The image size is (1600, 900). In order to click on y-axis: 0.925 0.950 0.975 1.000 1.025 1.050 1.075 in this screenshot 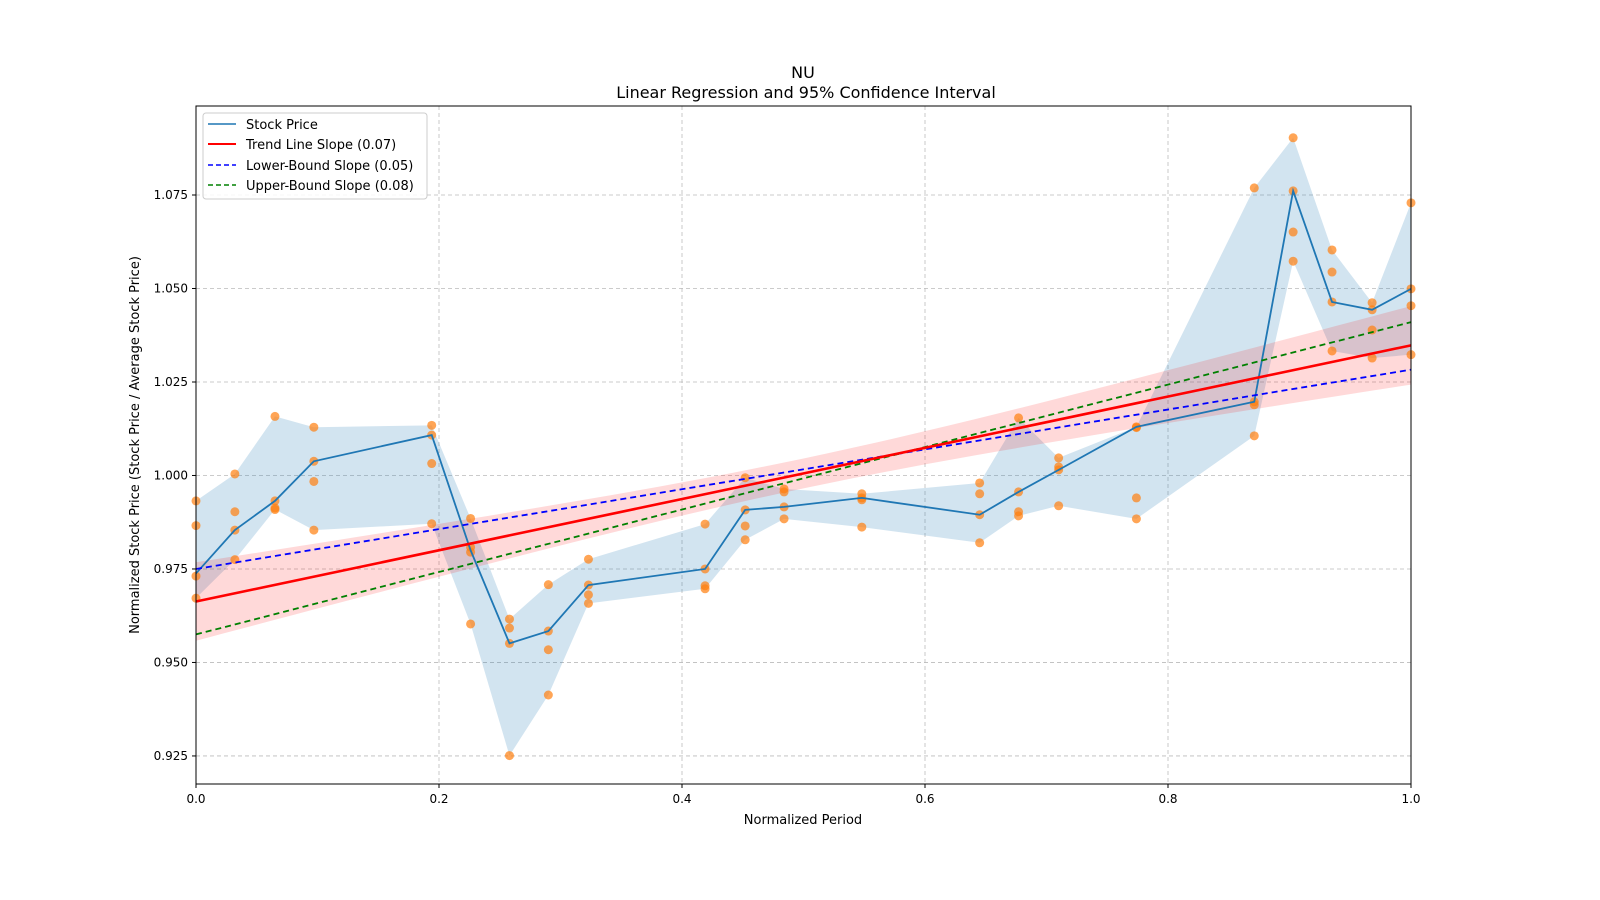, I will do `click(175, 475)`.